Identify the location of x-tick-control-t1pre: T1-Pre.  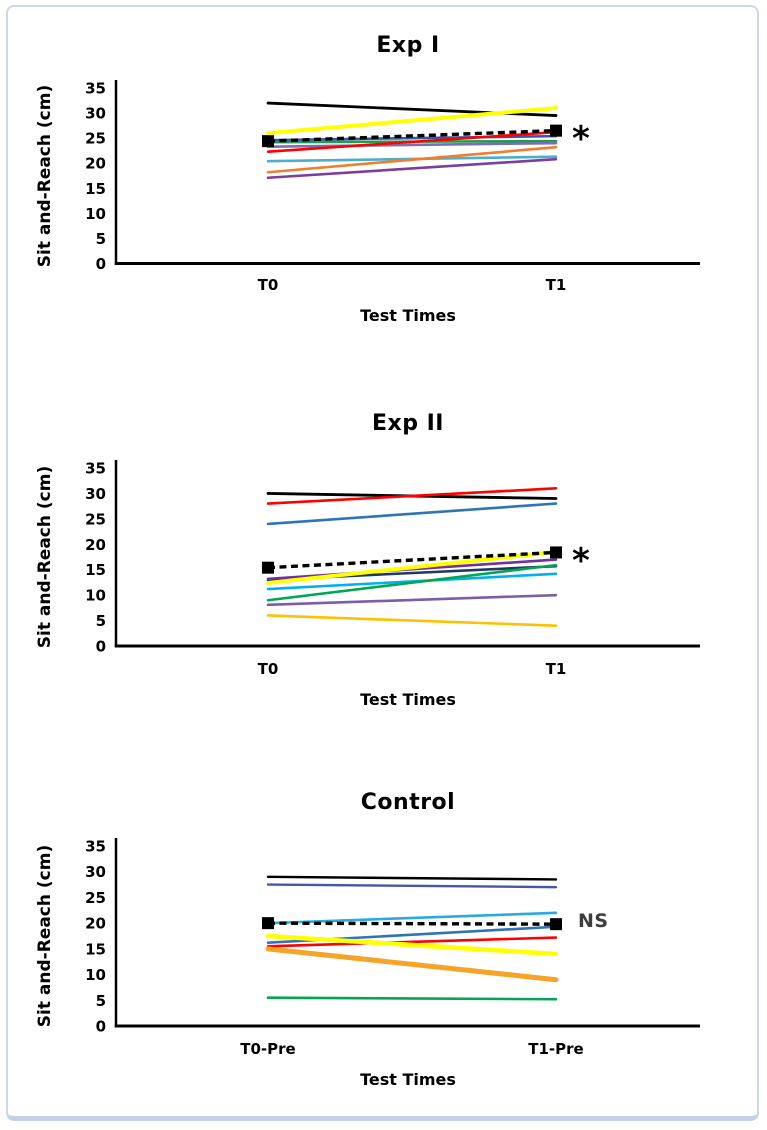
(556, 1049).